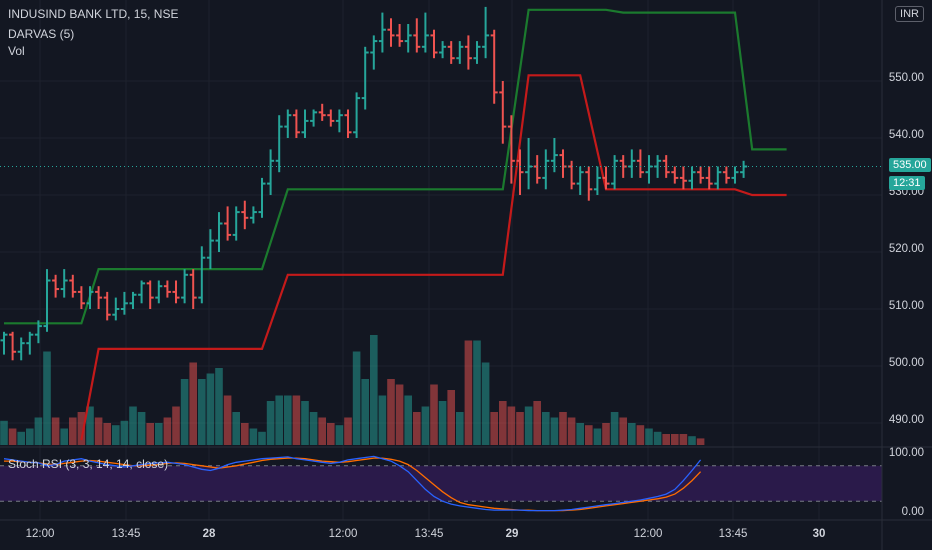  I want to click on darvas-indicator-label: DARVAS (5), so click(41, 34).